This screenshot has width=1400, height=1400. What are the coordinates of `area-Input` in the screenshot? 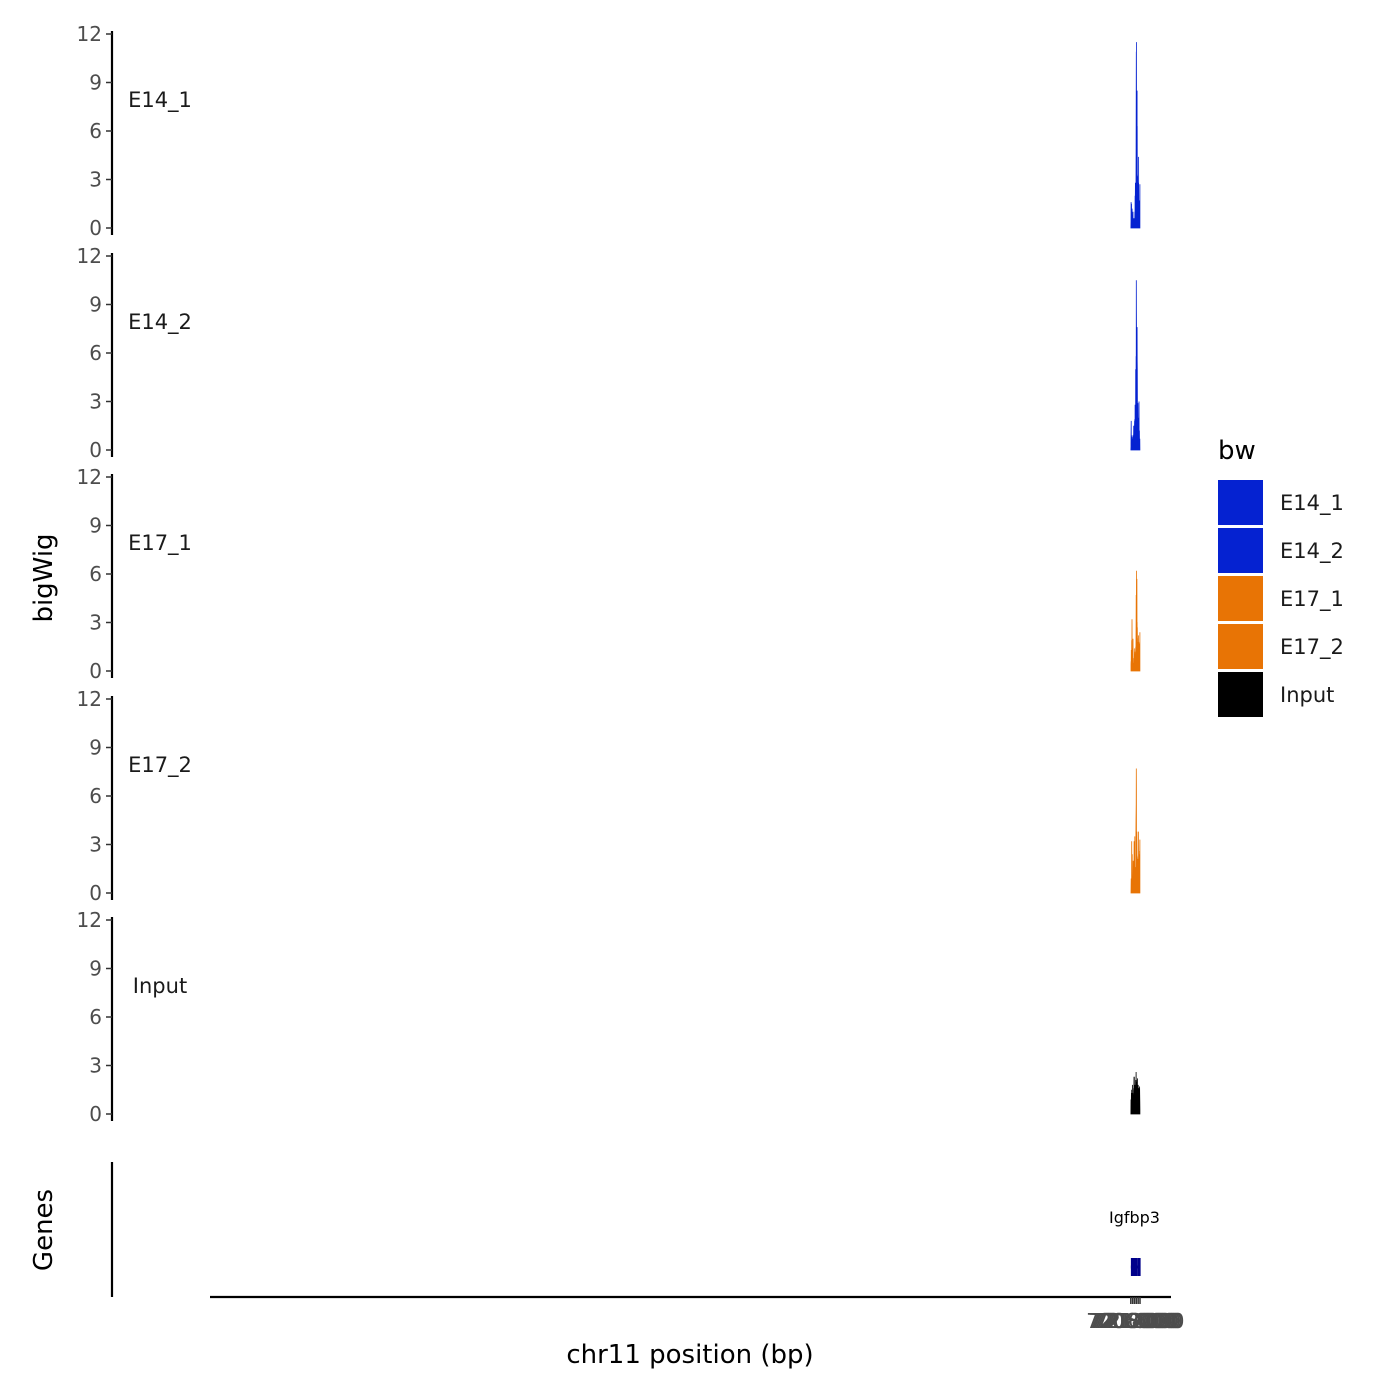 It's located at (1135, 1093).